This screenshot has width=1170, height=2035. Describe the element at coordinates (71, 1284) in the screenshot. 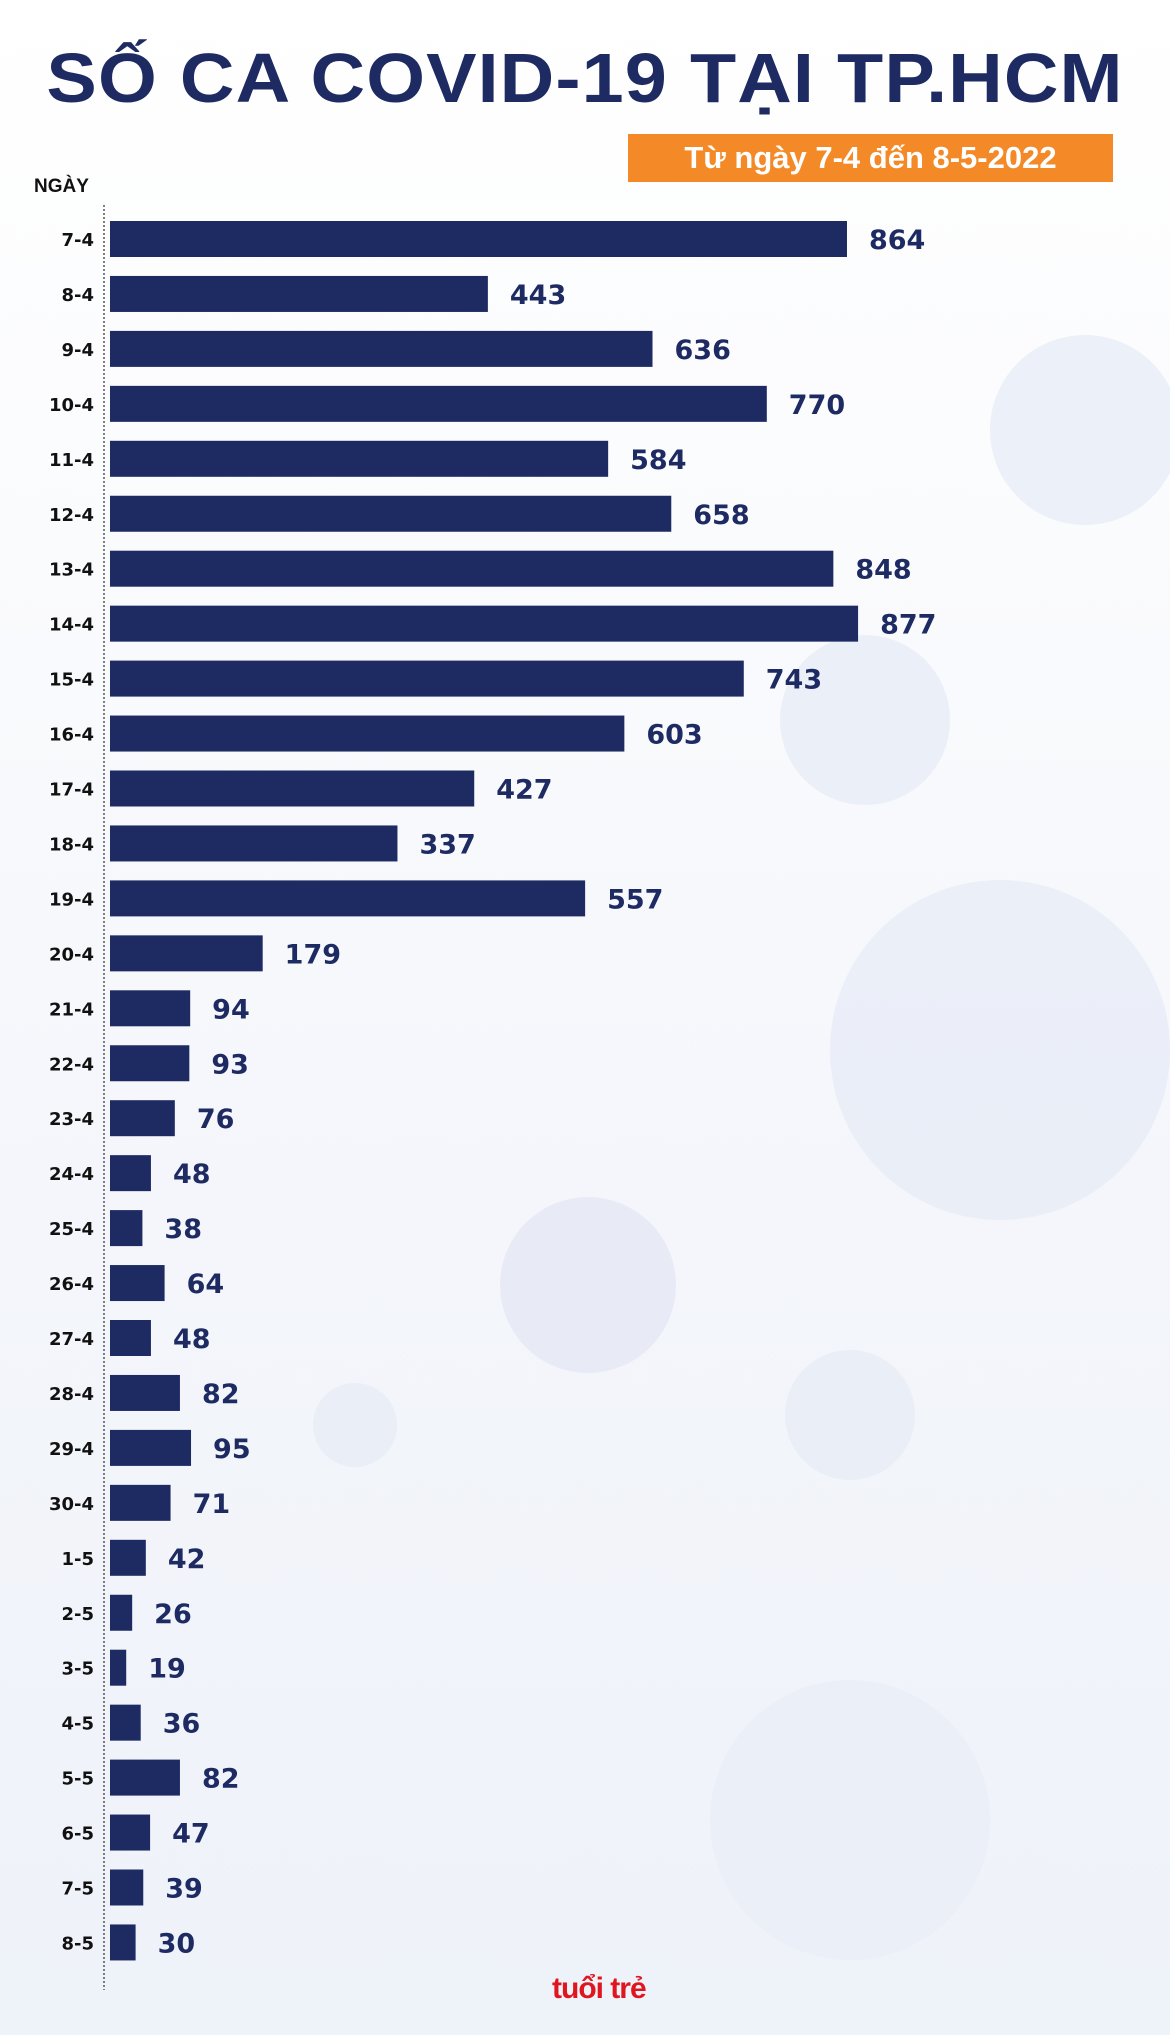

I see `category-label: 26-4` at that location.